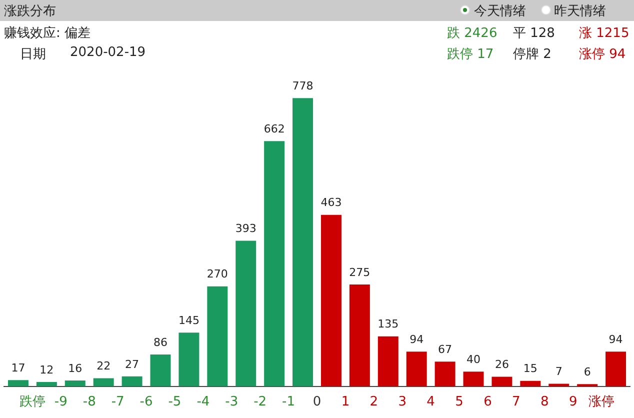 This screenshot has width=634, height=418. What do you see at coordinates (359, 272) in the screenshot?
I see `data-label: 275` at bounding box center [359, 272].